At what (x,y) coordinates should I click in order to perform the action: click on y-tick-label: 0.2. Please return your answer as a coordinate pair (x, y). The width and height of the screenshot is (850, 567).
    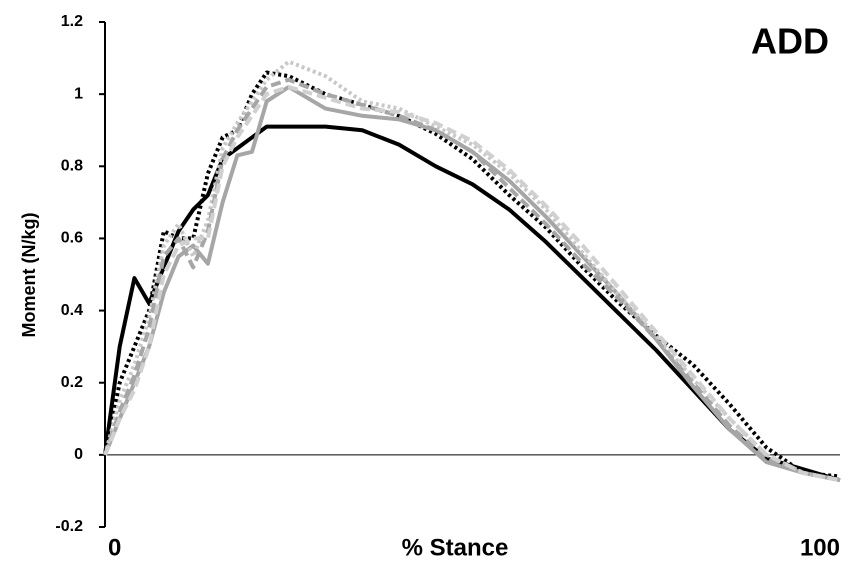
    Looking at the image, I should click on (72, 382).